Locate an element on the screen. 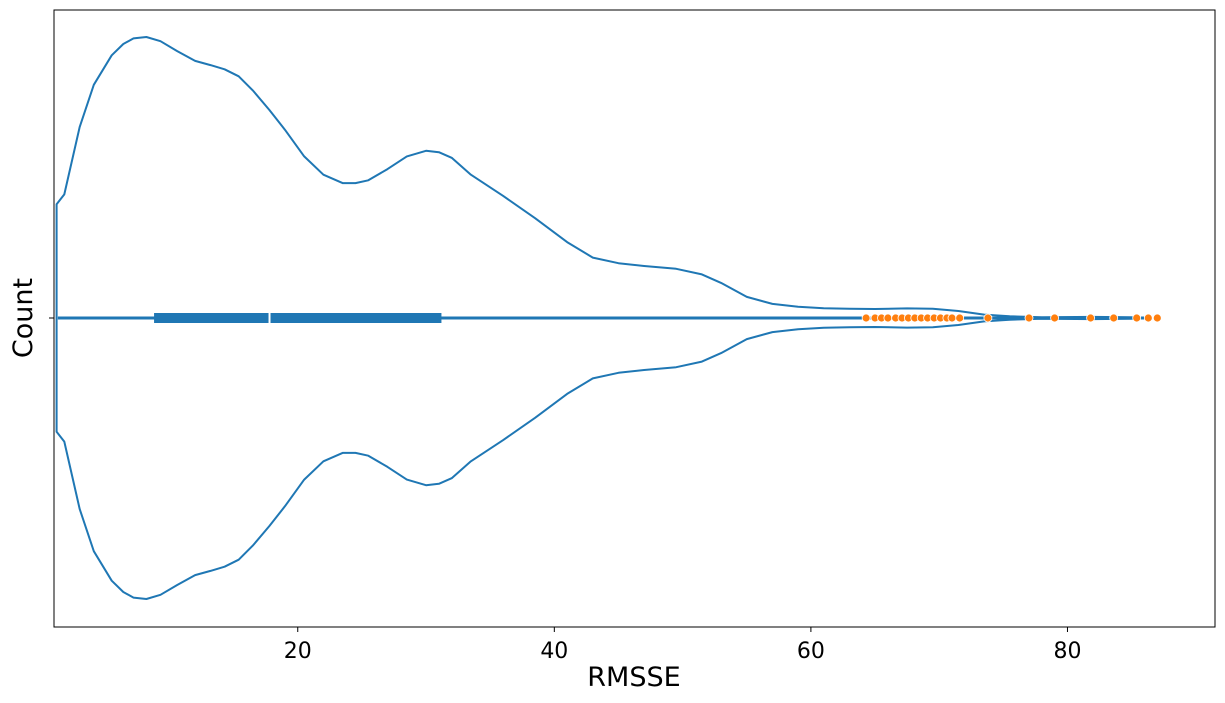  box-layer is located at coordinates (603, 318).